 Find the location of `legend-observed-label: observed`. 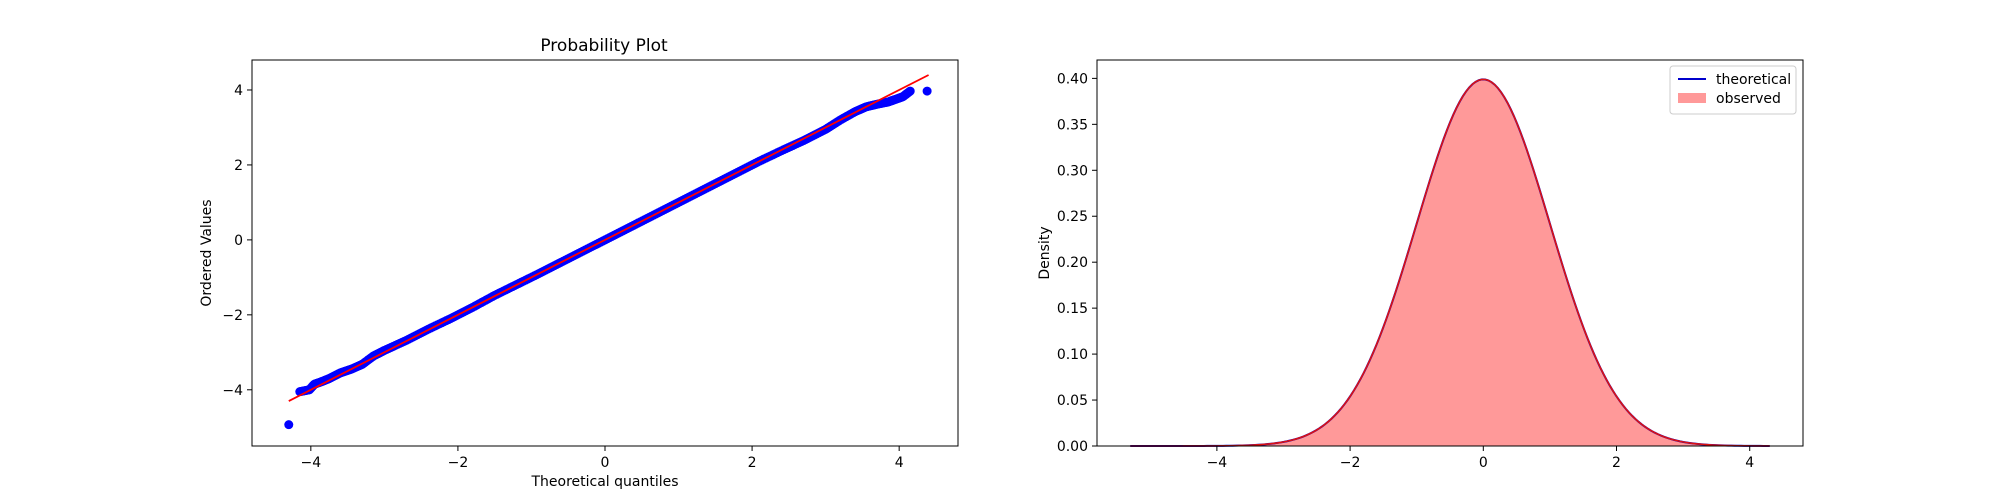

legend-observed-label: observed is located at coordinates (1748, 99).